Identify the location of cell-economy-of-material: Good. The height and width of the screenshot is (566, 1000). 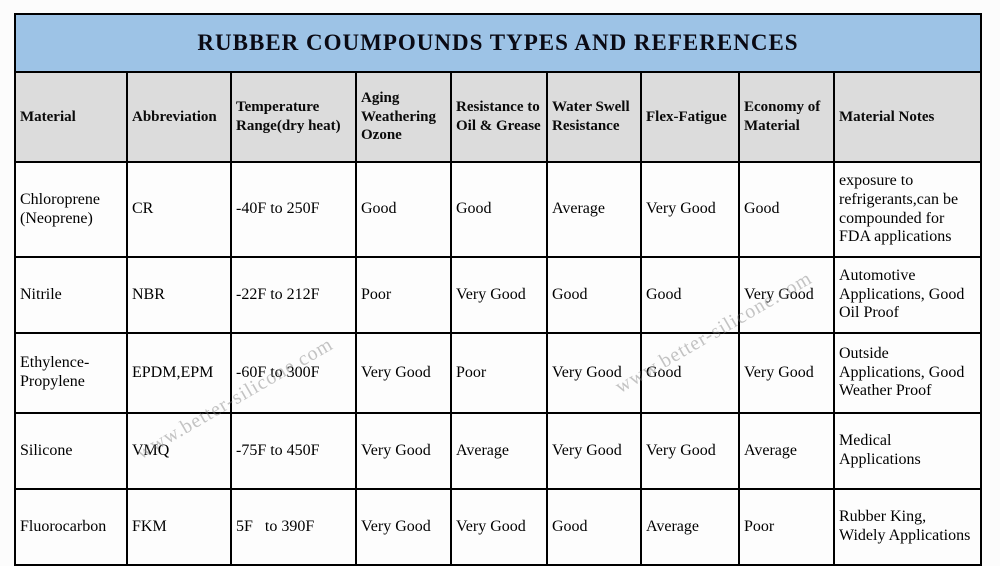
(786, 209).